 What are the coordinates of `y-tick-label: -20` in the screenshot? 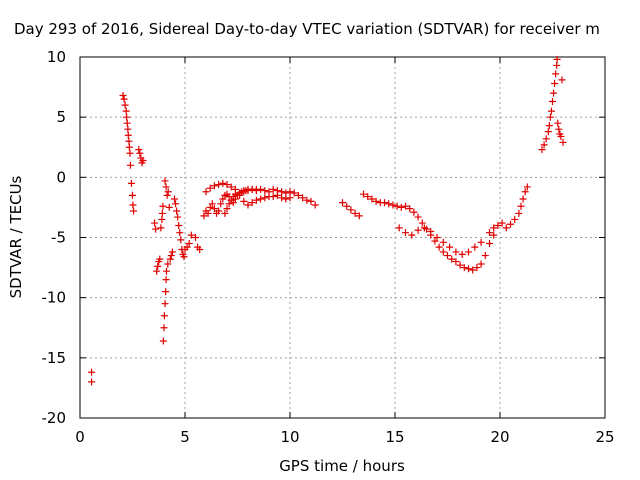 It's located at (54, 418).